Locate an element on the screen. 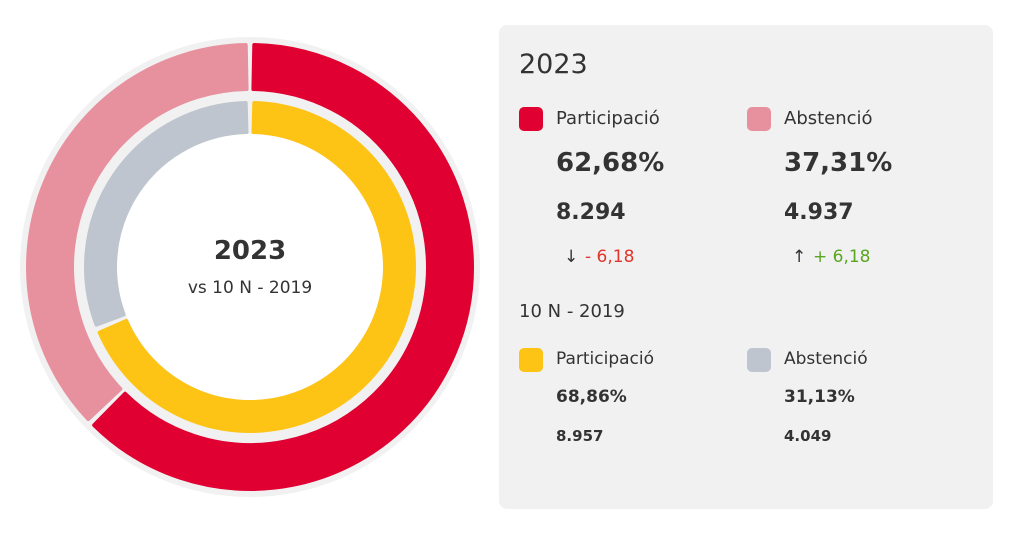 Image resolution: width=1011 pixels, height=534 pixels. donut-hole is located at coordinates (250, 267).